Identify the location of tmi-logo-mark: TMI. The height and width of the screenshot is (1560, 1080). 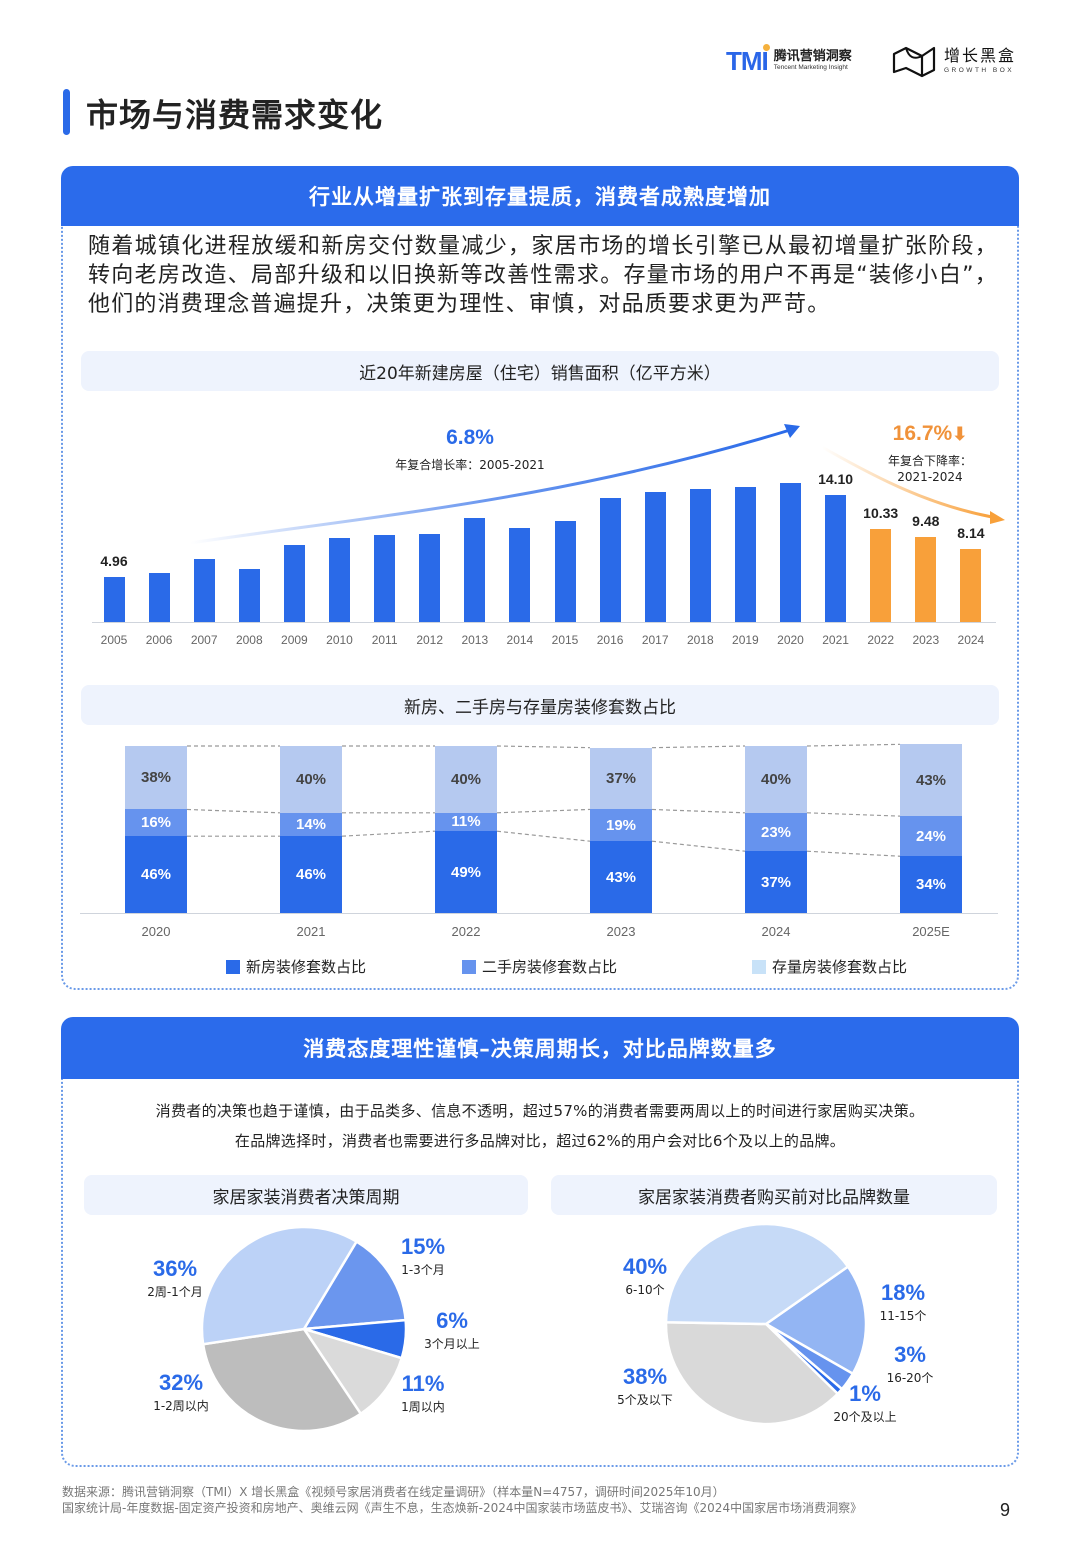
(748, 59).